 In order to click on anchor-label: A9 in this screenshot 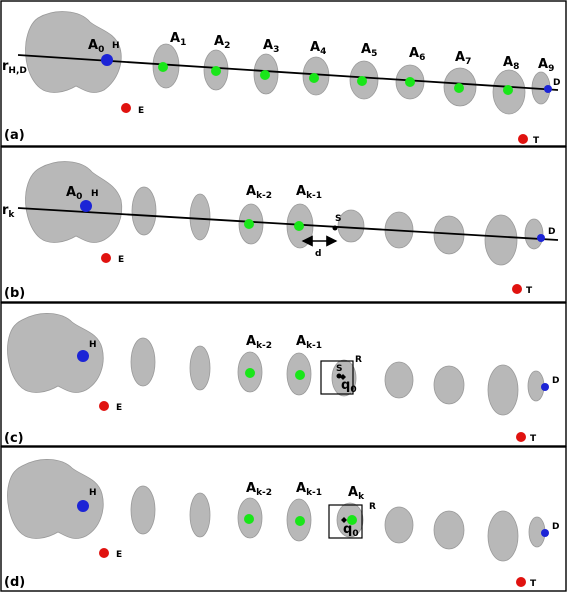, I will do `click(546, 65)`.